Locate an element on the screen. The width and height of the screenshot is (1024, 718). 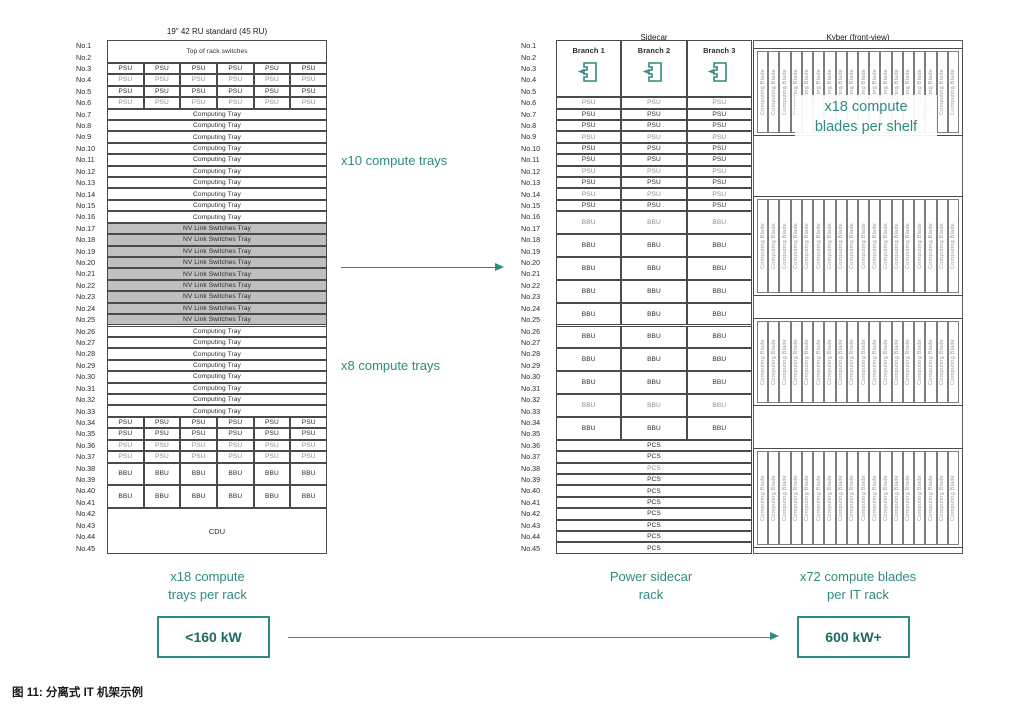
figure-caption: 图 11: 分离式 IT 机架示例 is located at coordinates (77, 693).